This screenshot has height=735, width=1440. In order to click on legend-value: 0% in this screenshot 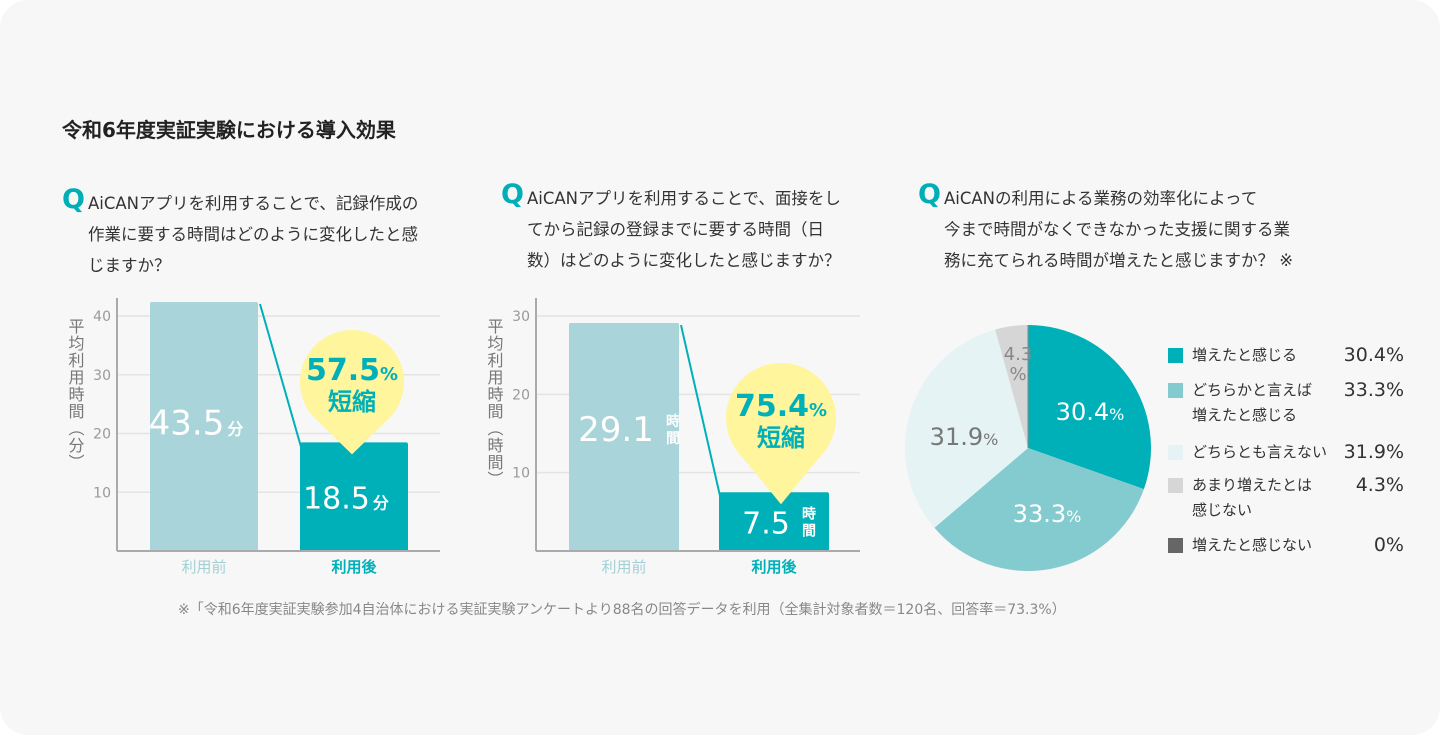, I will do `click(1388, 545)`.